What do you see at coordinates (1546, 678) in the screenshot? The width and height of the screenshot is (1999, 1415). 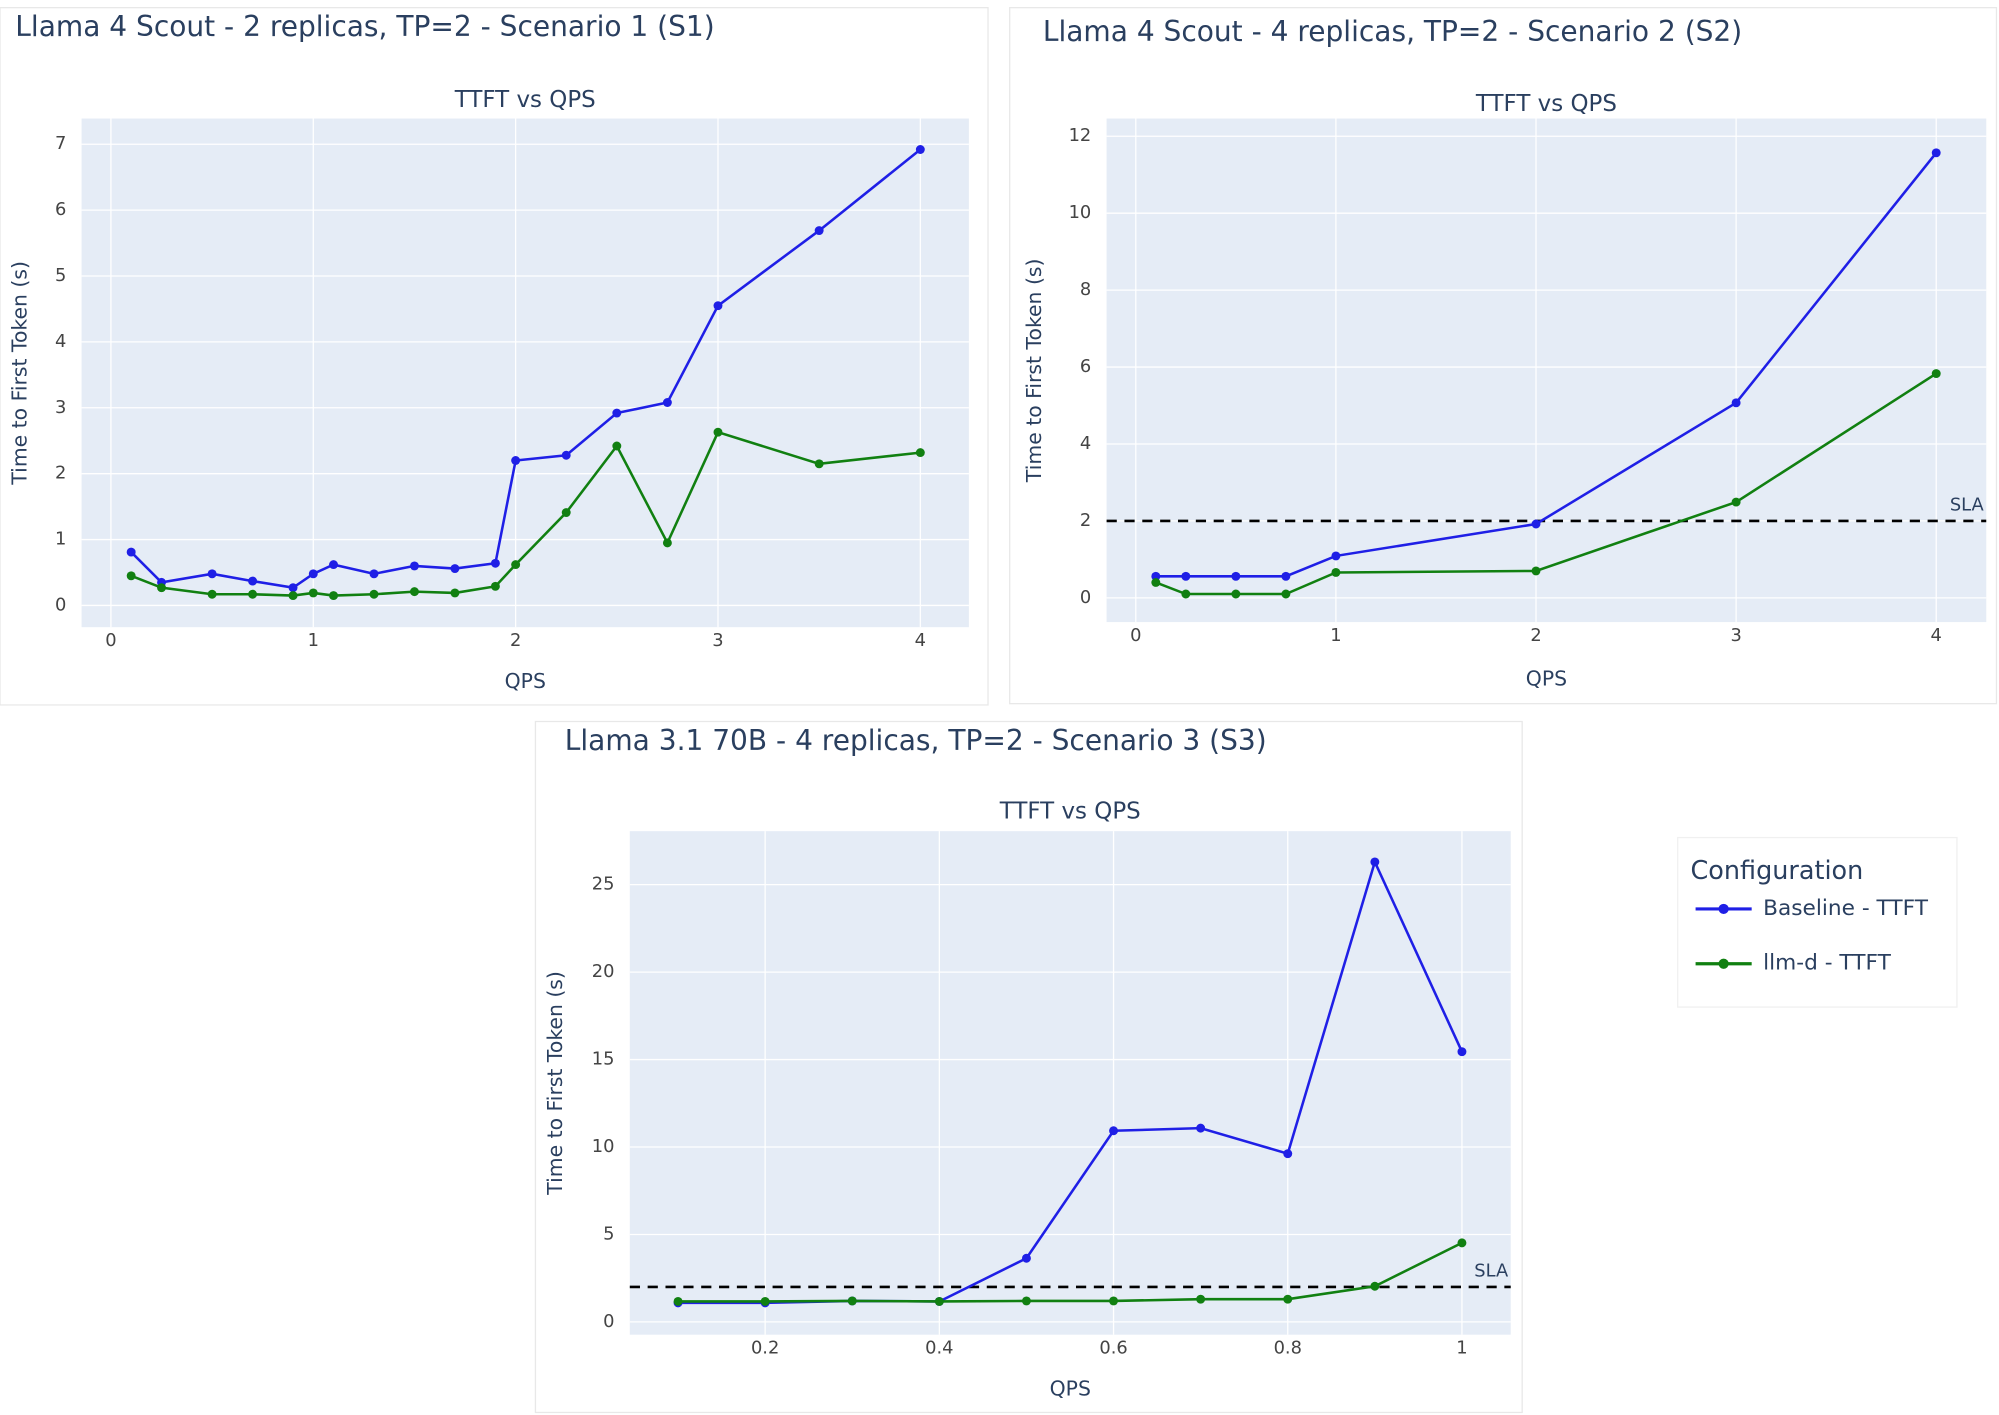 I see `x-axis-label: QPS` at bounding box center [1546, 678].